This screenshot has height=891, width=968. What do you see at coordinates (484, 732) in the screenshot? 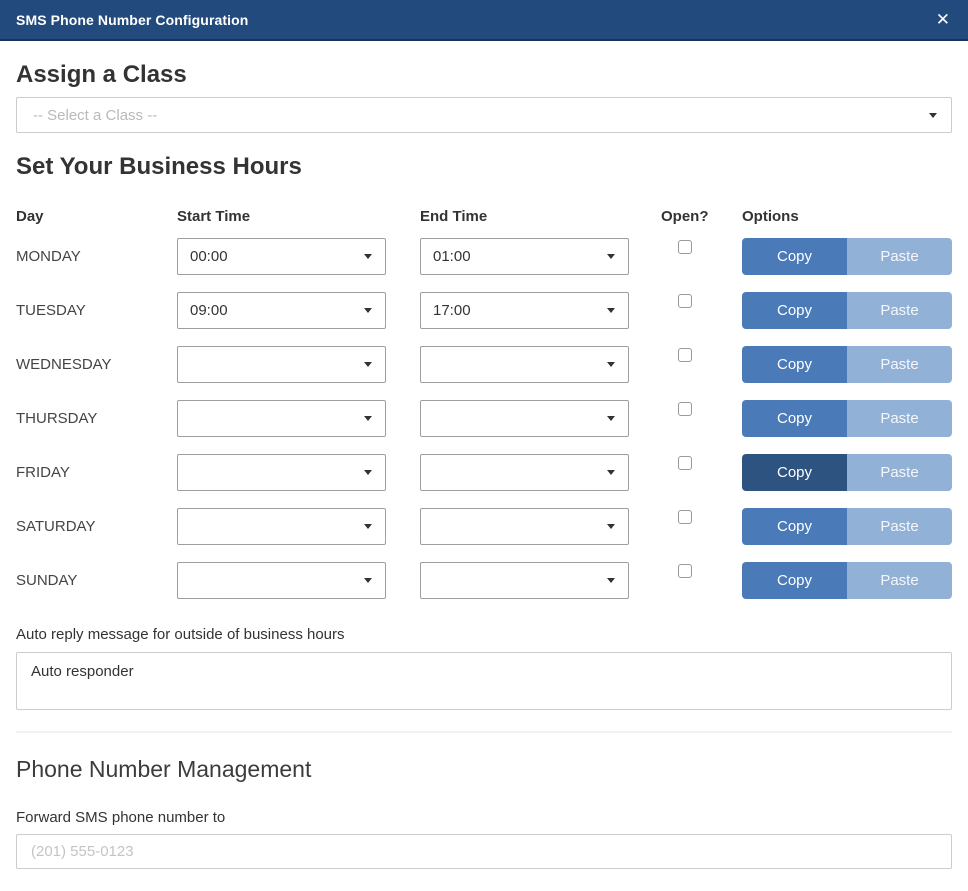
I see `section-divider` at bounding box center [484, 732].